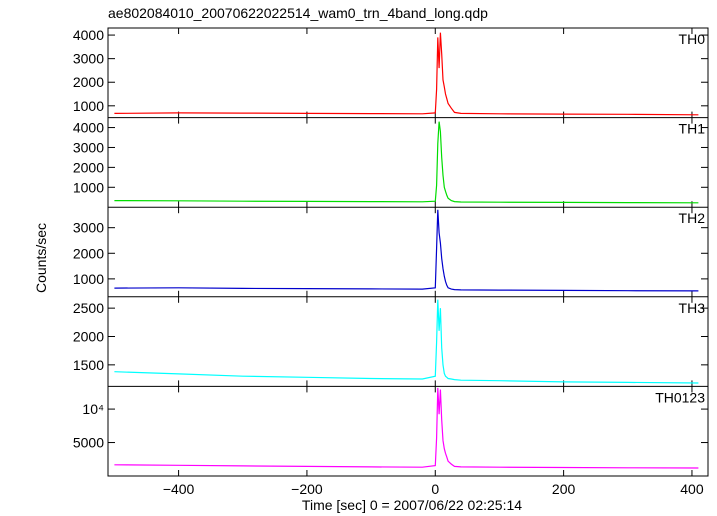 This screenshot has height=516, width=717. What do you see at coordinates (406, 428) in the screenshot?
I see `series-line-th0123` at bounding box center [406, 428].